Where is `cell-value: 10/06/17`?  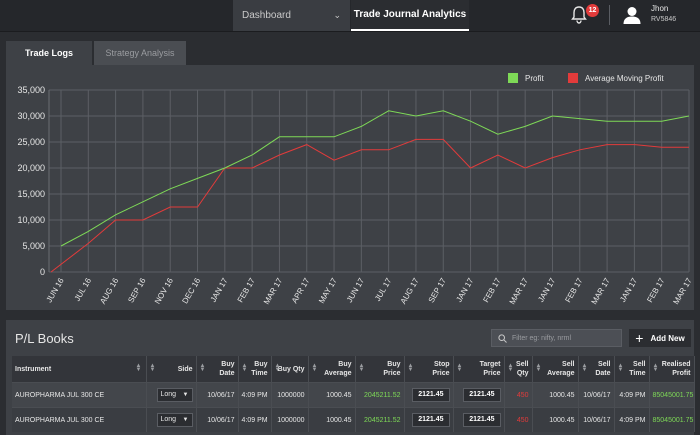 cell-value: 10/06/17 is located at coordinates (597, 420).